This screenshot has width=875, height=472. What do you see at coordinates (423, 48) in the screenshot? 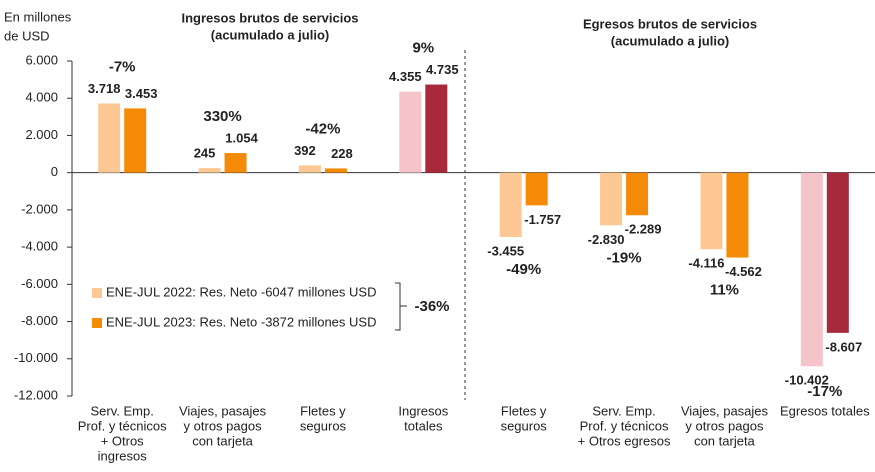
I see `change-label: 9%` at bounding box center [423, 48].